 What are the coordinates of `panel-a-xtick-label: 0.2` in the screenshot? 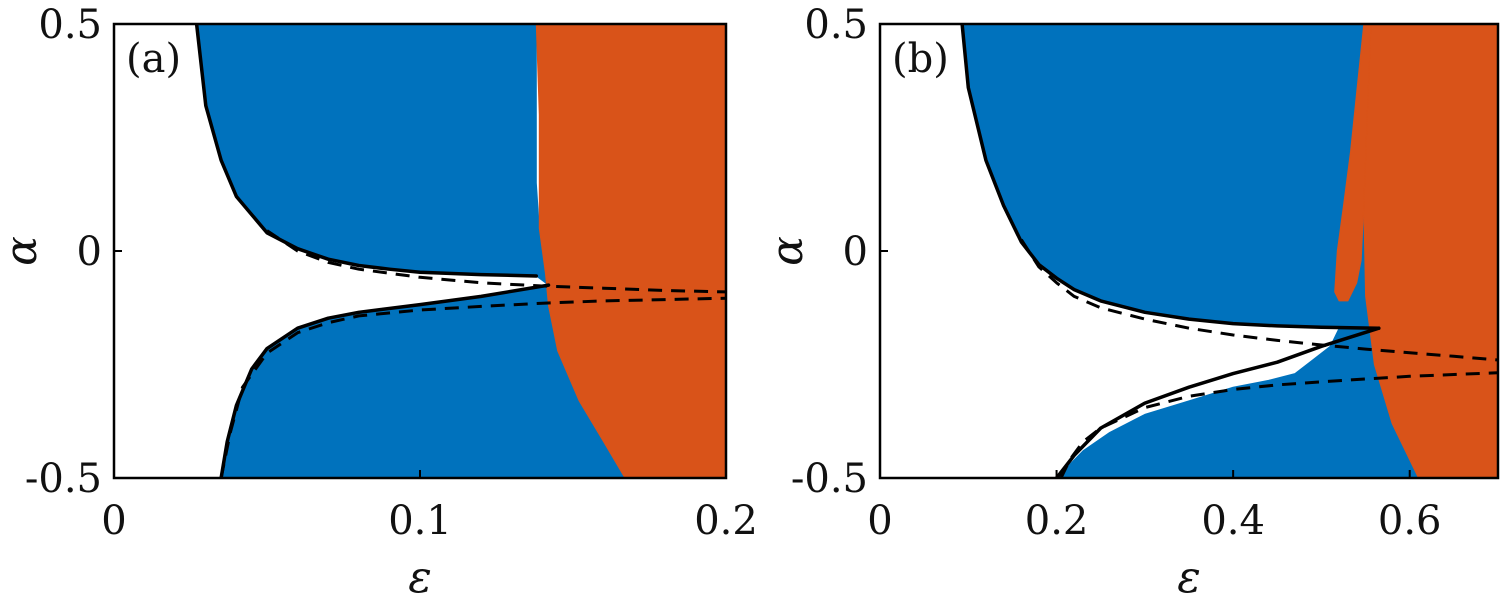 It's located at (726, 521).